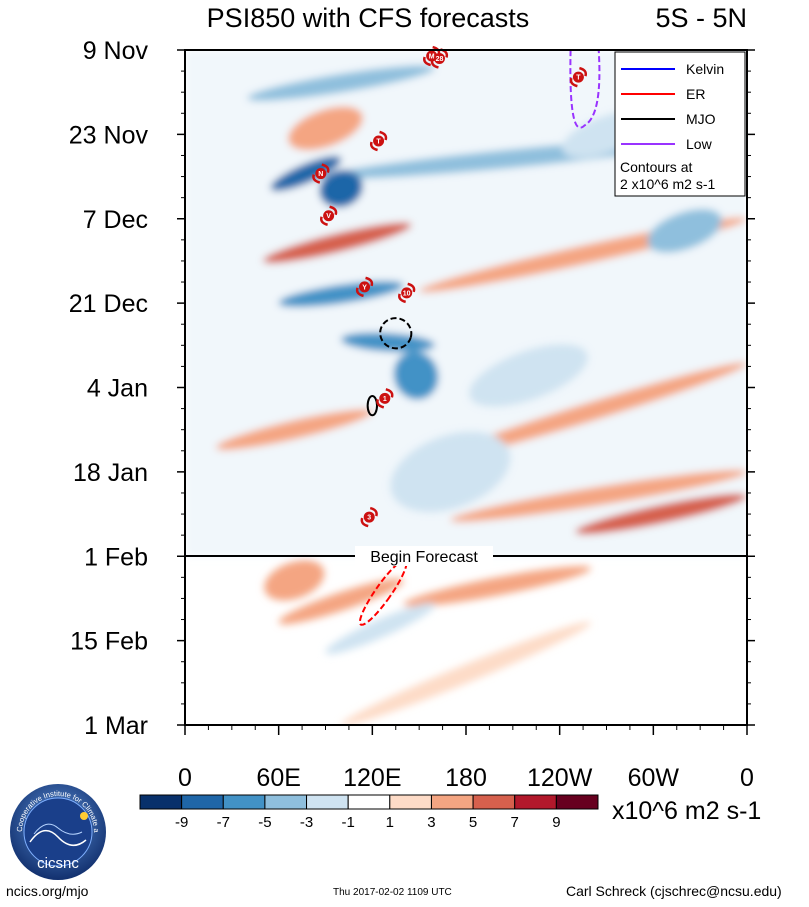 Image resolution: width=809 pixels, height=907 pixels. I want to click on storm-marker: V, so click(328, 215).